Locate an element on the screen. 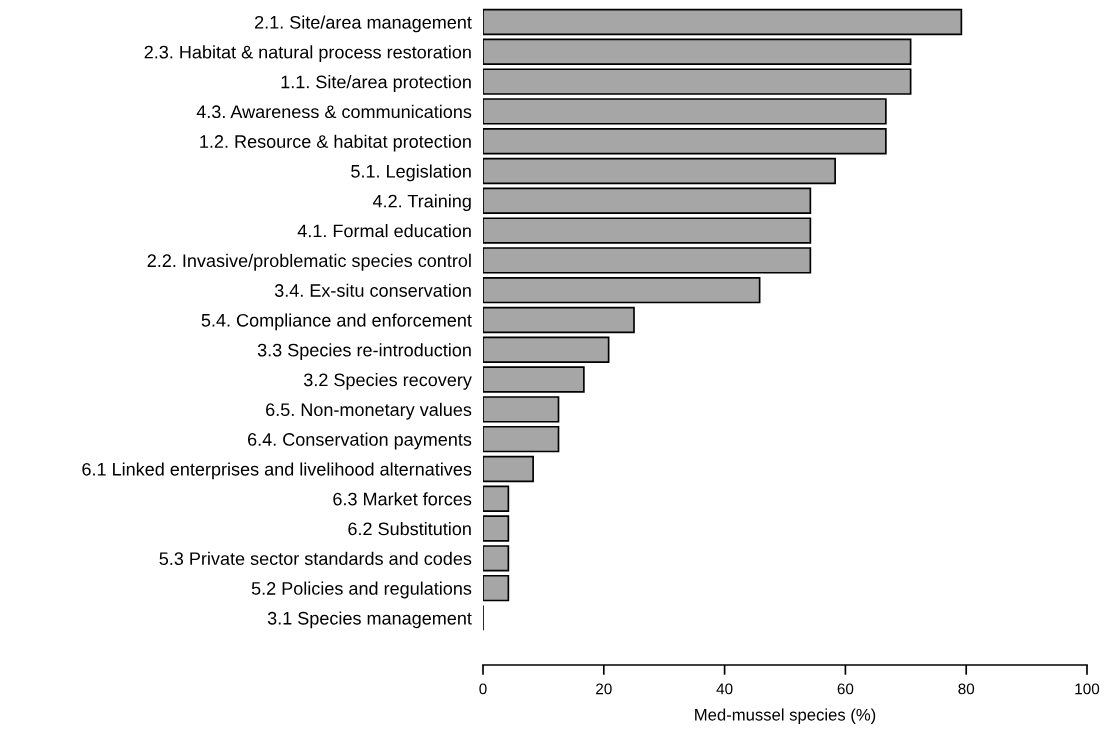  y-tick-label: 4.3. Awareness & communications is located at coordinates (334, 111).